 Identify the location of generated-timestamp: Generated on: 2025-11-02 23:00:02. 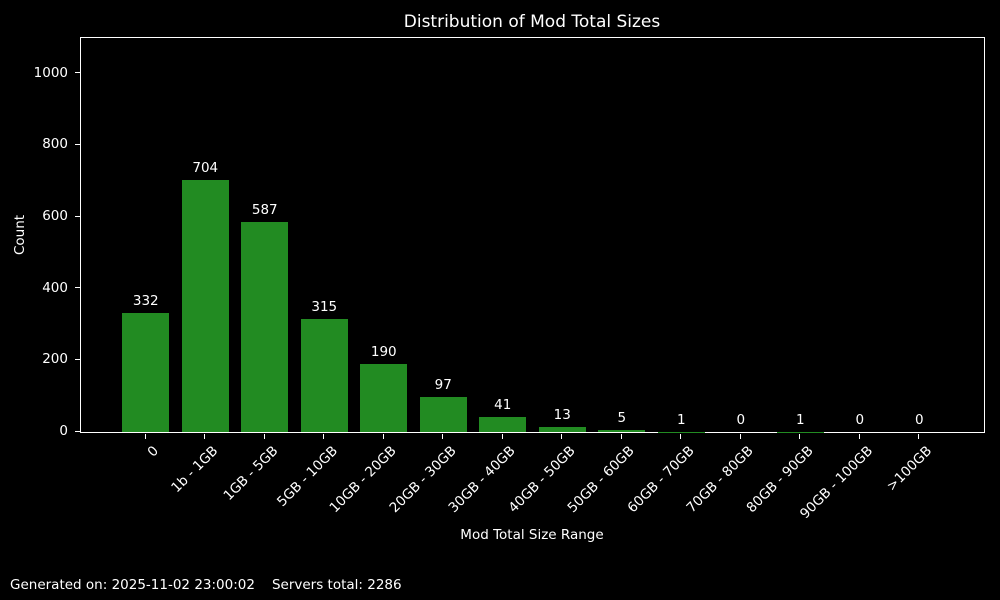
(132, 585).